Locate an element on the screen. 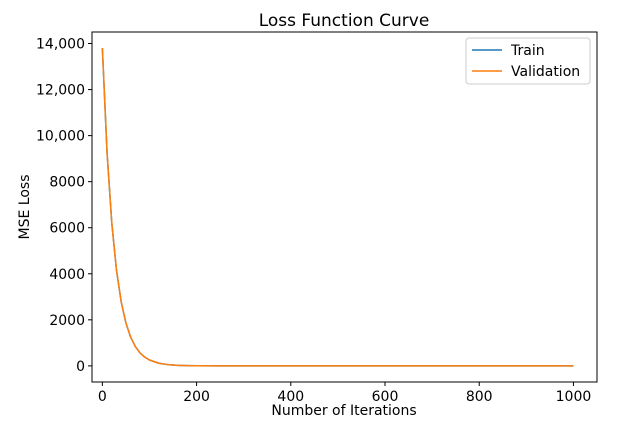 Image resolution: width=628 pixels, height=426 pixels. y-tick-label: 10,000 is located at coordinates (60, 137).